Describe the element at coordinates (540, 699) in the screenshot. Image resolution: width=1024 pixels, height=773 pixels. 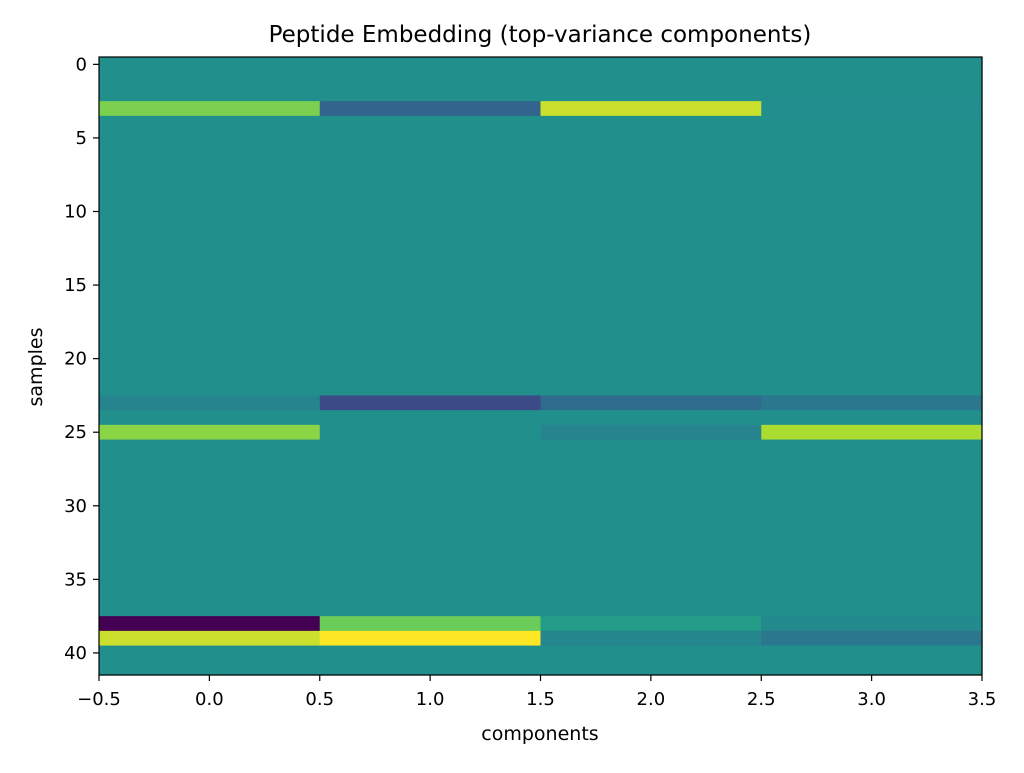
I see `x-tick-label: 1.5` at that location.